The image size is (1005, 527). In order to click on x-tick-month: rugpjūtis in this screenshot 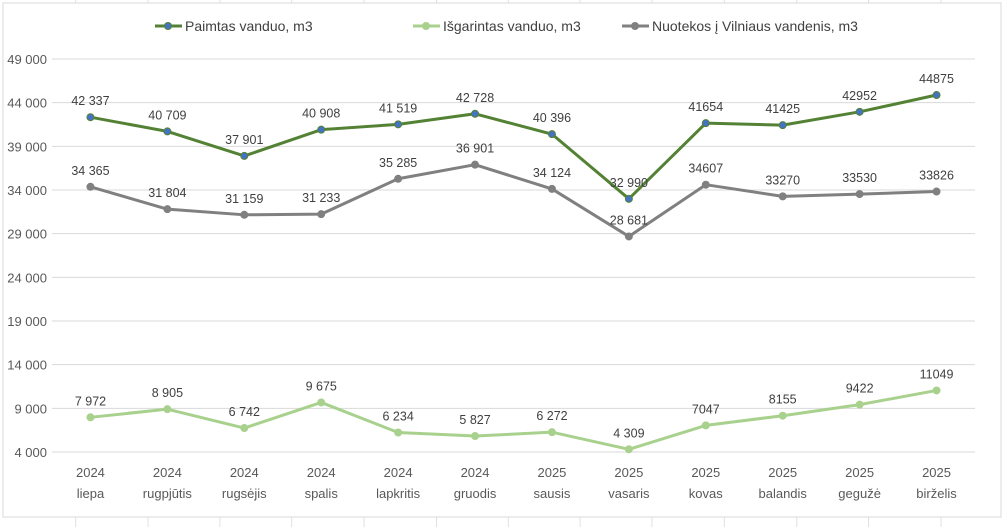, I will do `click(168, 493)`.